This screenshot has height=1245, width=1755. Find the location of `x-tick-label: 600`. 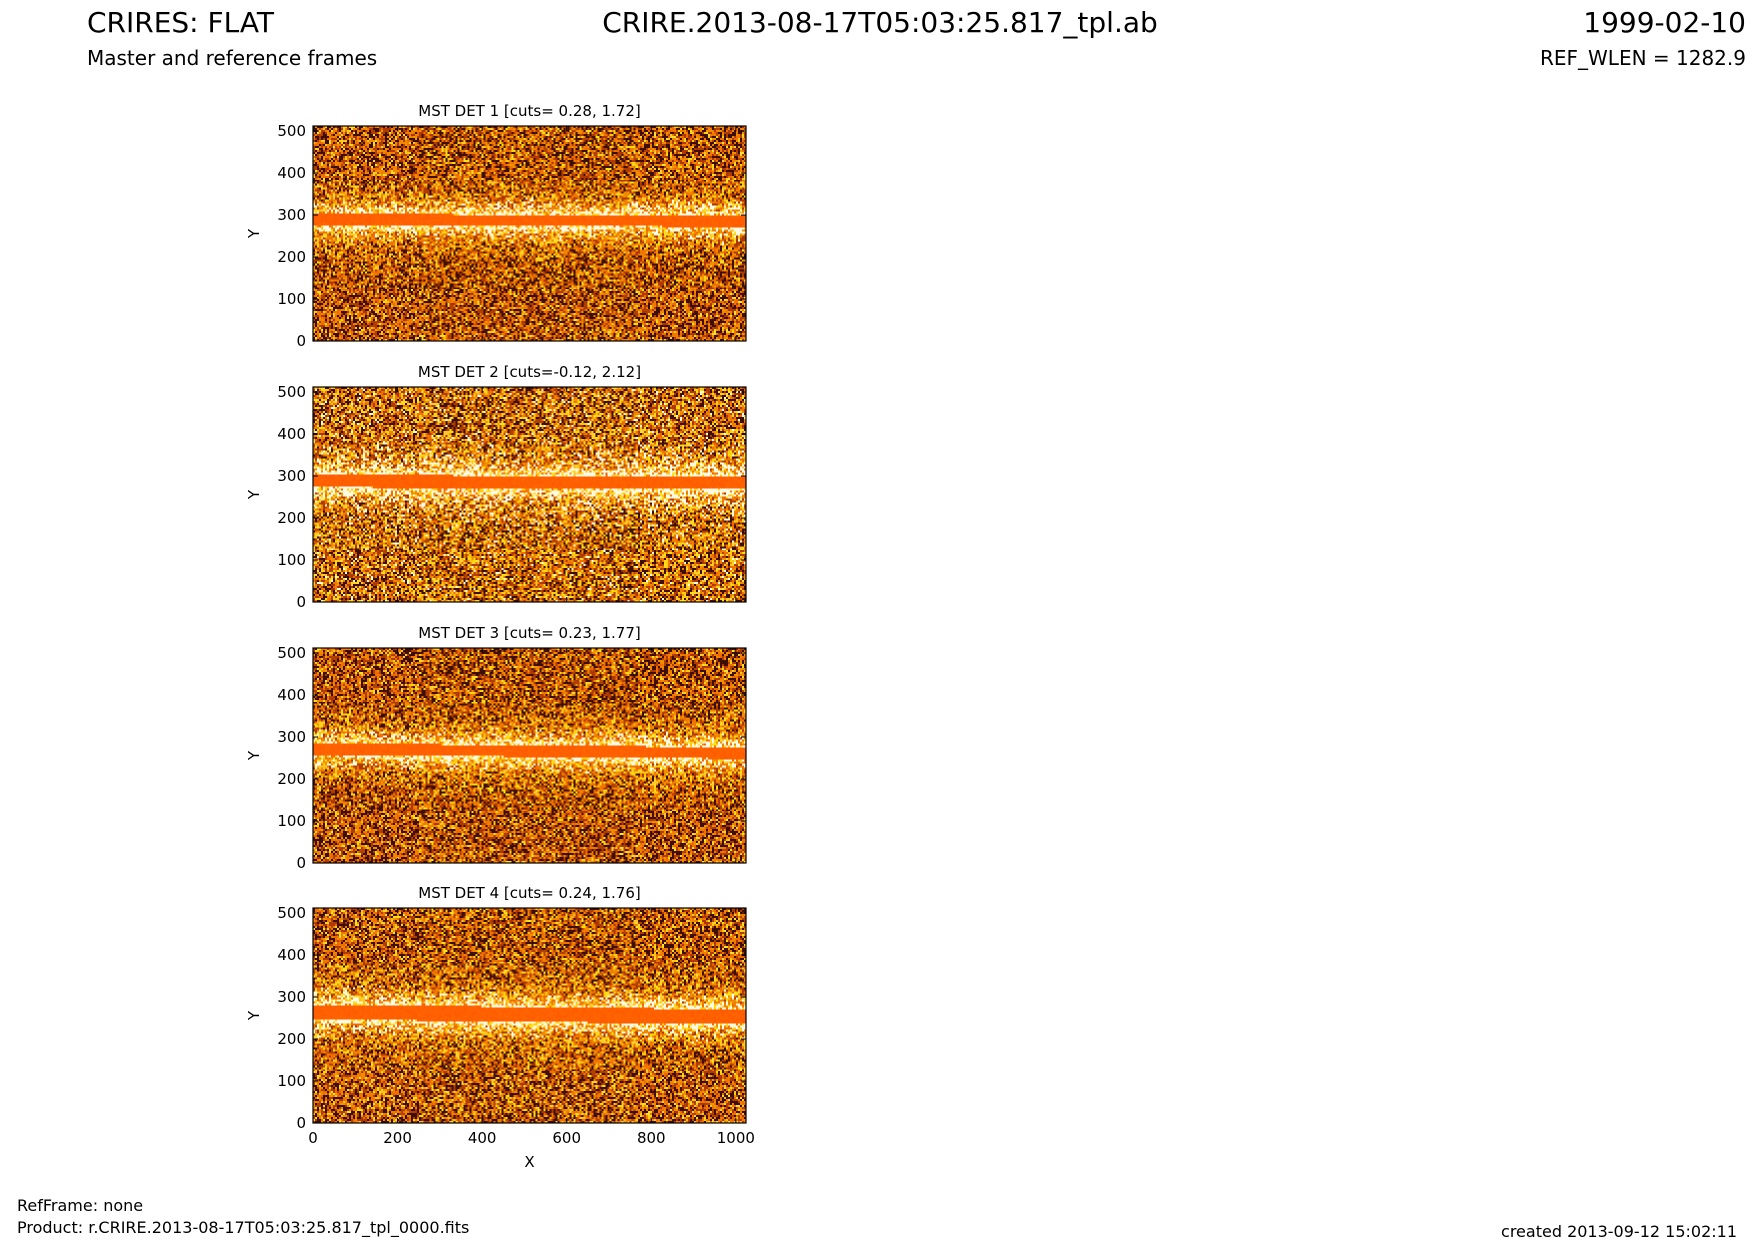

x-tick-label: 600 is located at coordinates (566, 1138).